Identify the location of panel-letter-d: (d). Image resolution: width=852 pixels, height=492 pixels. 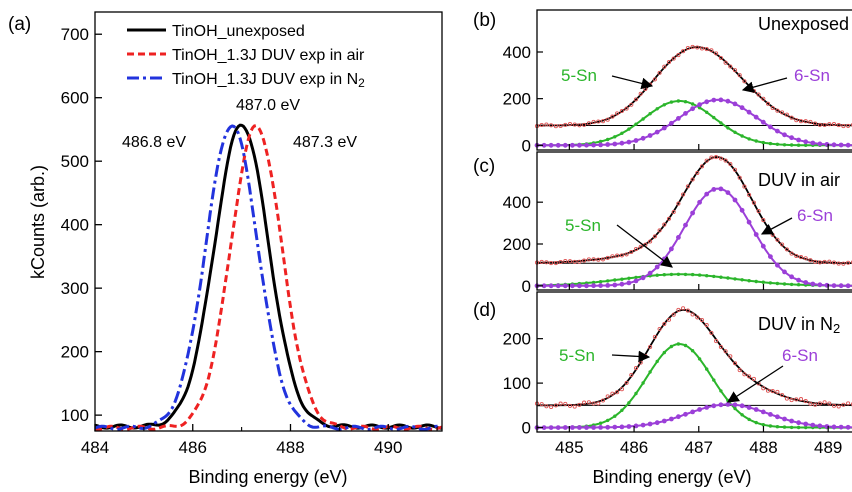
(484, 310).